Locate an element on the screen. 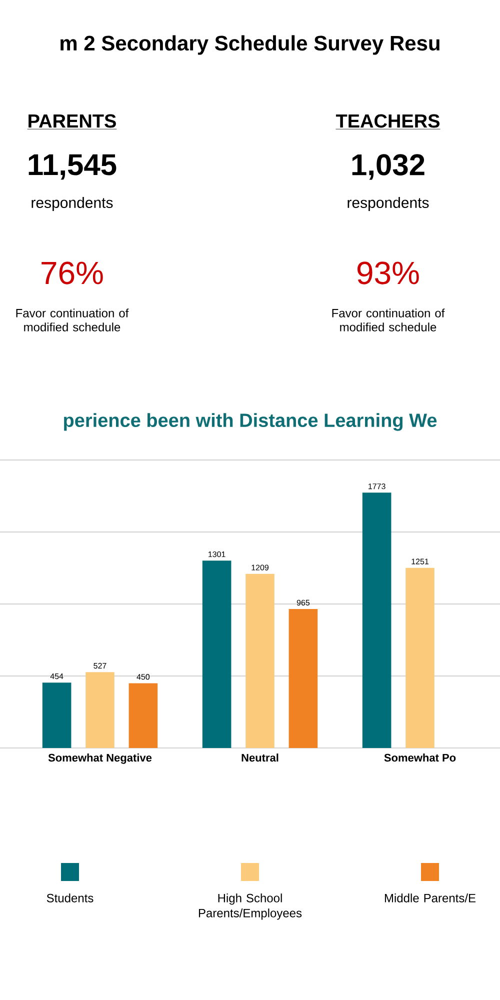  legend-label: Middle Parents/E is located at coordinates (430, 898).